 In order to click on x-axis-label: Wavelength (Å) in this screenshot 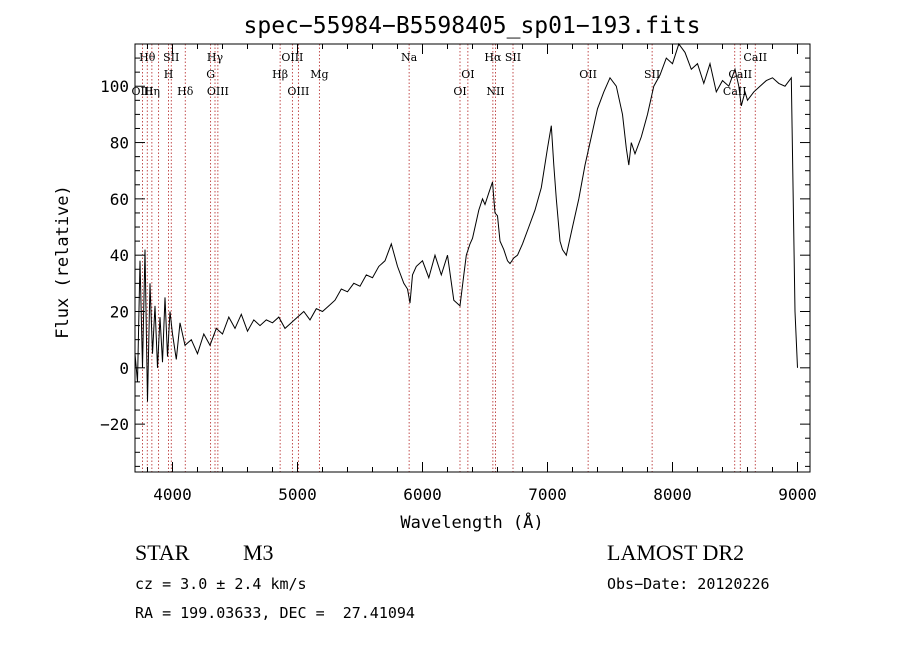, I will do `click(471, 522)`.